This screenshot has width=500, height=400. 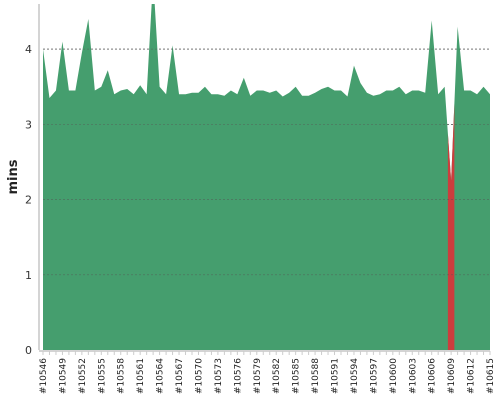 I want to click on x-tick-label: #10612, so click(x=472, y=376).